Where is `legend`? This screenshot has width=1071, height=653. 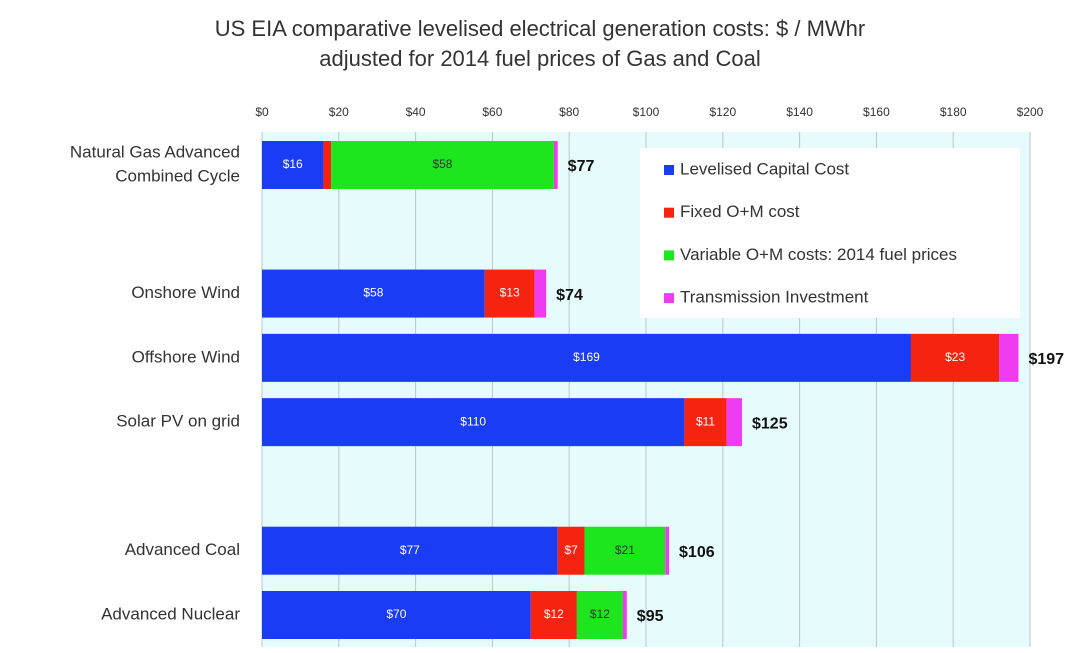 legend is located at coordinates (830, 233).